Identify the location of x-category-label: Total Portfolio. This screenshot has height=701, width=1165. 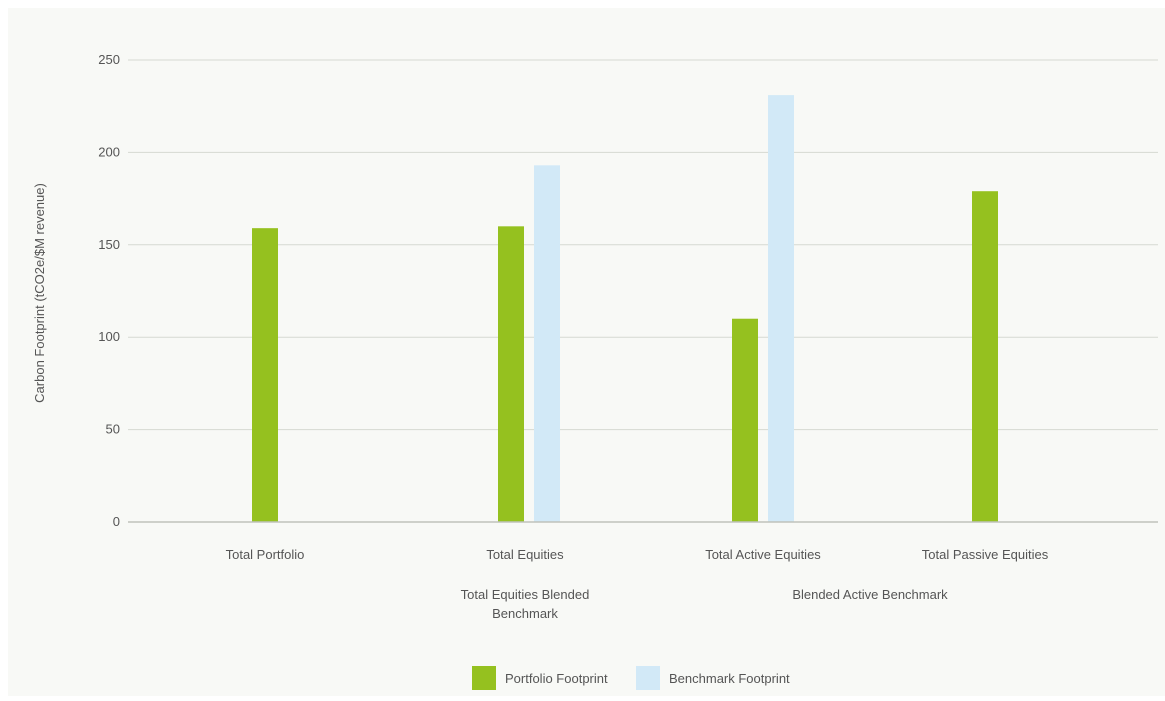
(265, 554).